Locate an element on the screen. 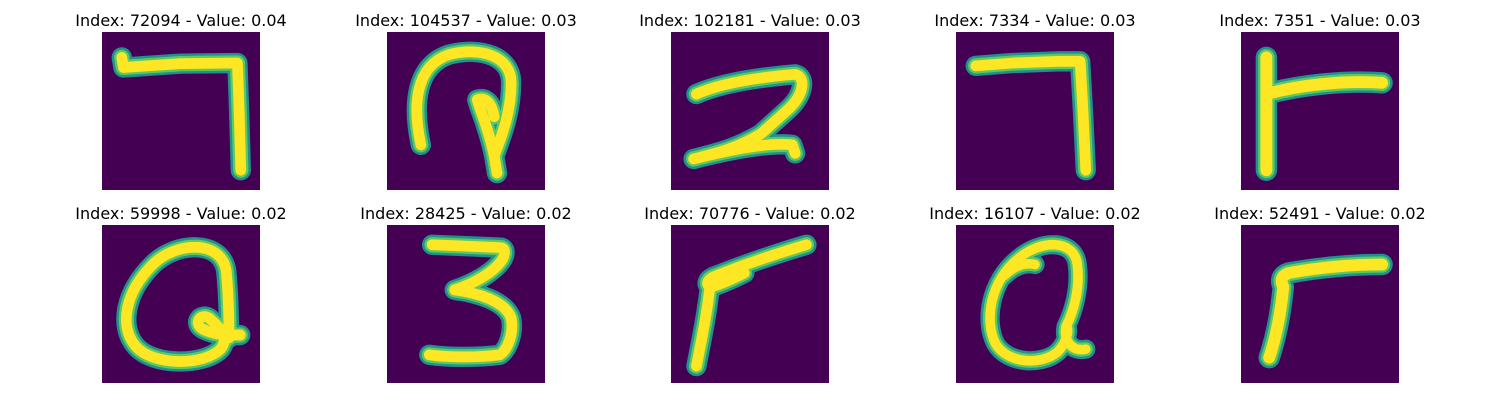  panel-title: Index: 59998 - Value: 0.02 is located at coordinates (181, 213).